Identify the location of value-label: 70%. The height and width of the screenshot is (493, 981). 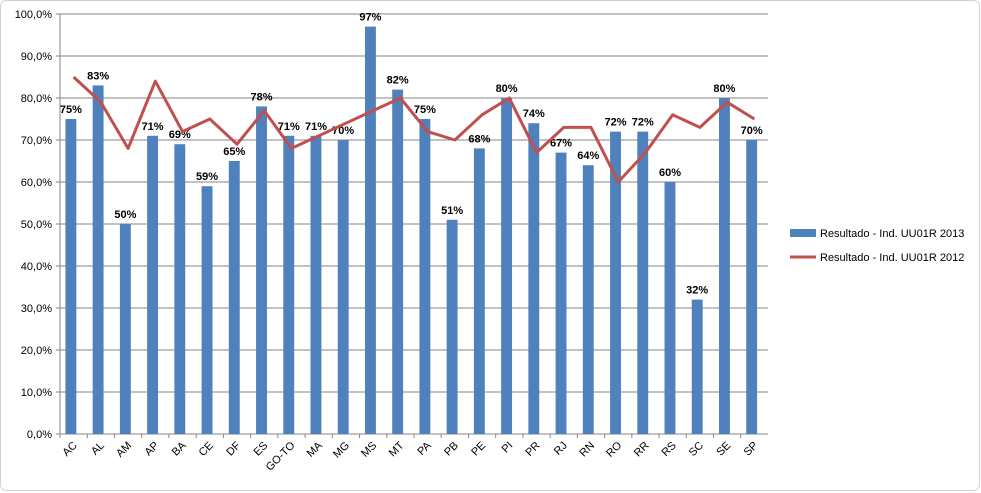
(752, 131).